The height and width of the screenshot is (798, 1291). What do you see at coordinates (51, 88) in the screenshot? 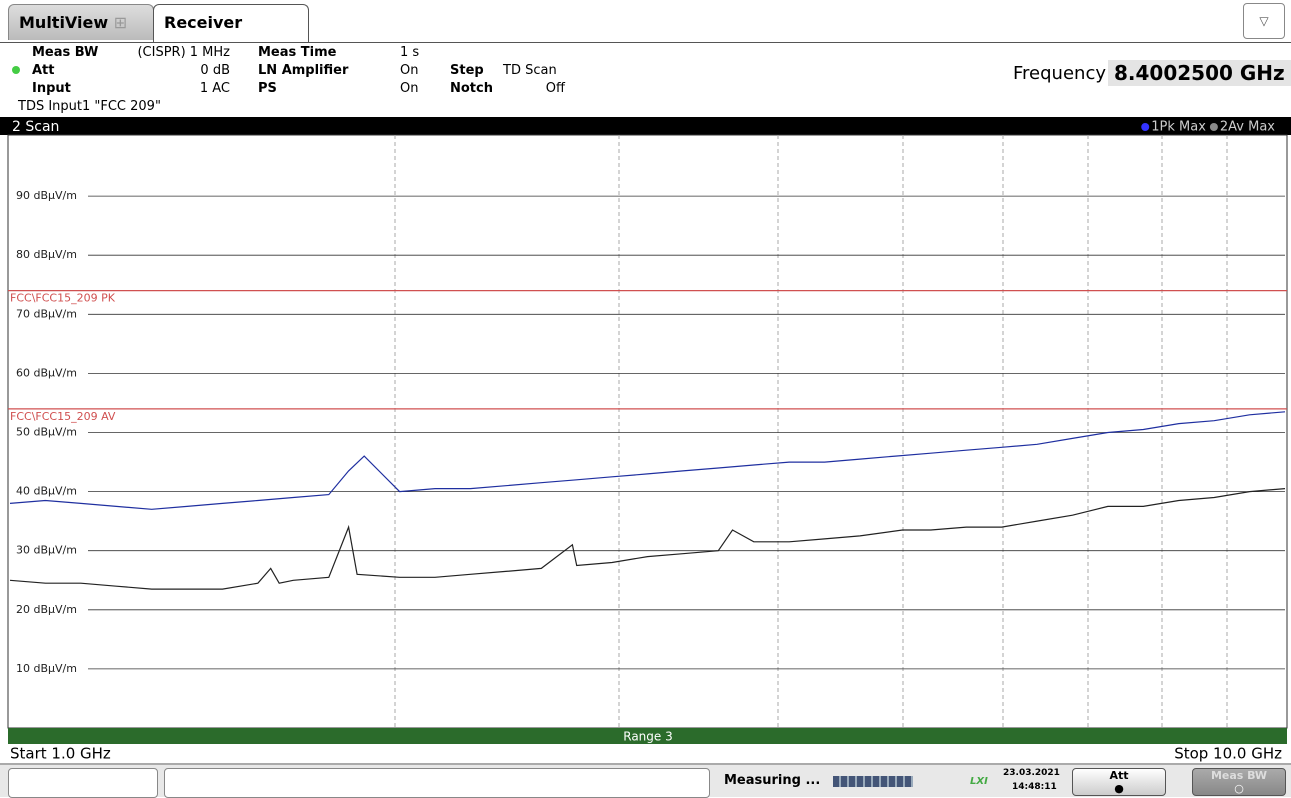
I see `setting-label: Input` at bounding box center [51, 88].